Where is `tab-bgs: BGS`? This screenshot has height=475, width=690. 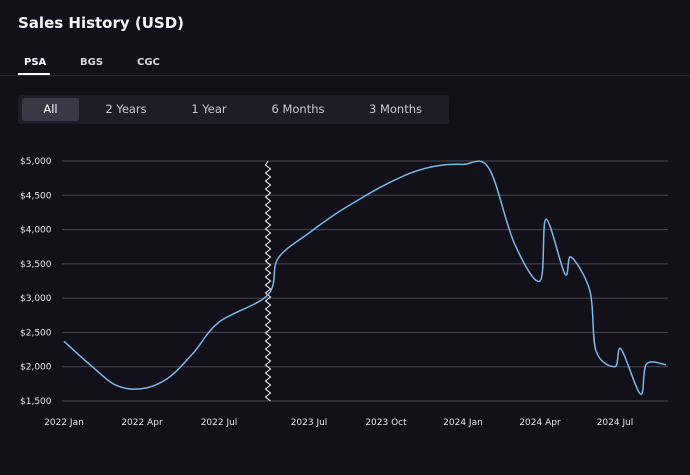
tab-bgs: BGS is located at coordinates (92, 62).